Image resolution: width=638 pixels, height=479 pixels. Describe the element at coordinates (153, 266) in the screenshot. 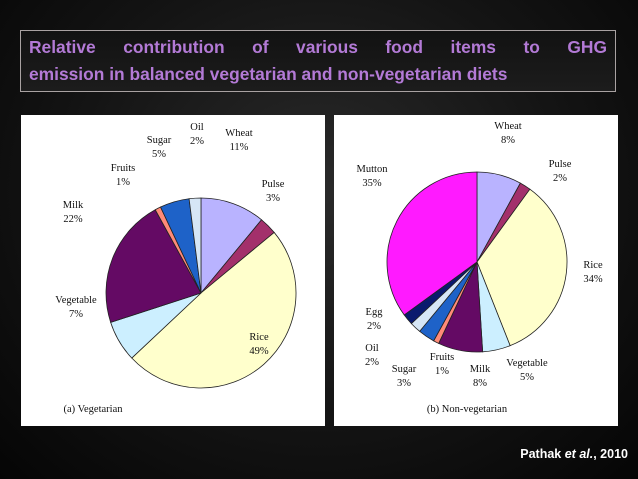

I see `veg-slice-milk` at that location.